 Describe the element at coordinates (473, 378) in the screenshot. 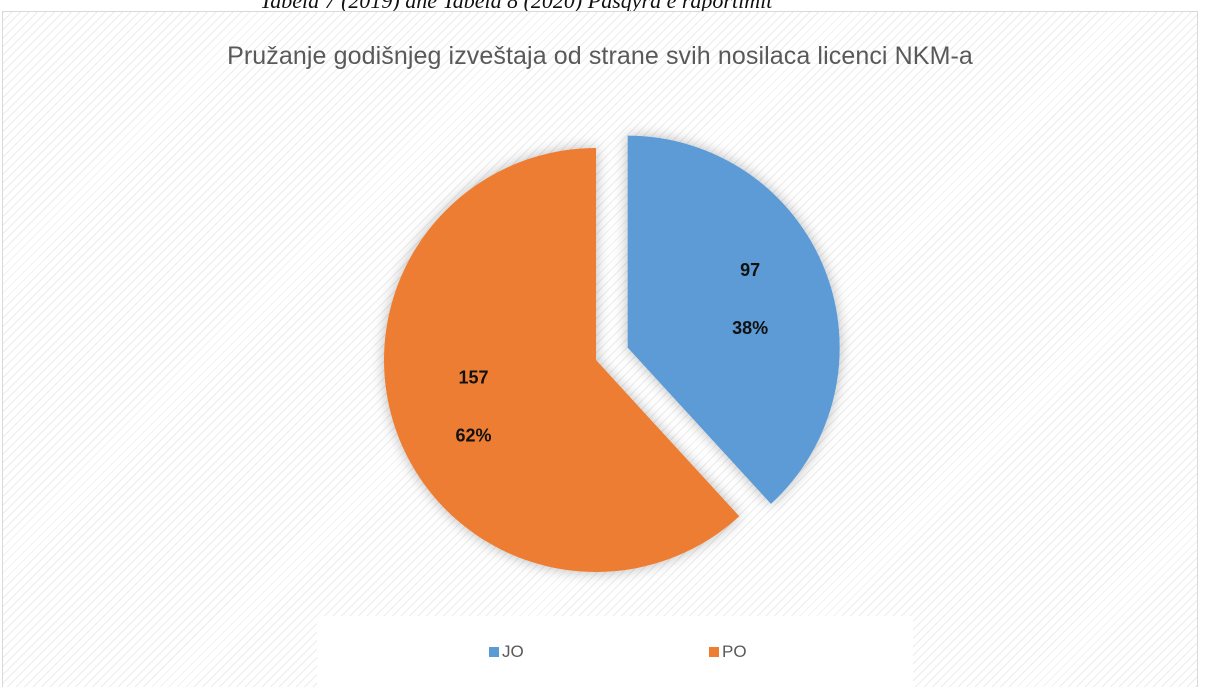

I see `data-label-value-po: 157` at that location.